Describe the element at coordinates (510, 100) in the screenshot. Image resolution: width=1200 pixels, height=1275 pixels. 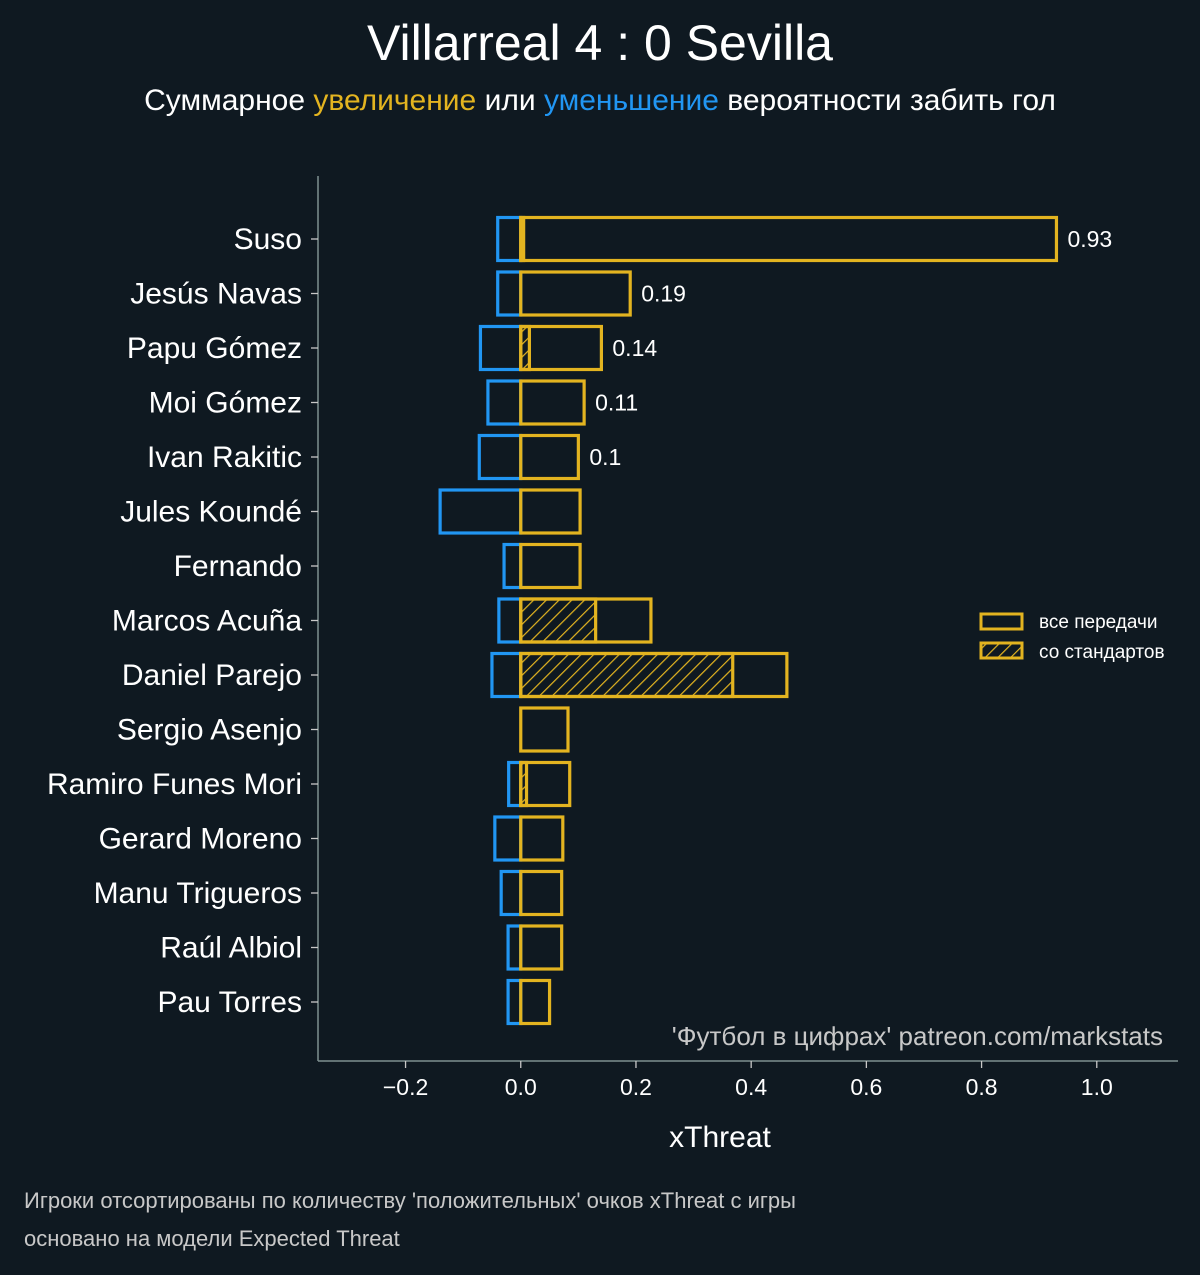
I see `subtitle-middle: или` at that location.